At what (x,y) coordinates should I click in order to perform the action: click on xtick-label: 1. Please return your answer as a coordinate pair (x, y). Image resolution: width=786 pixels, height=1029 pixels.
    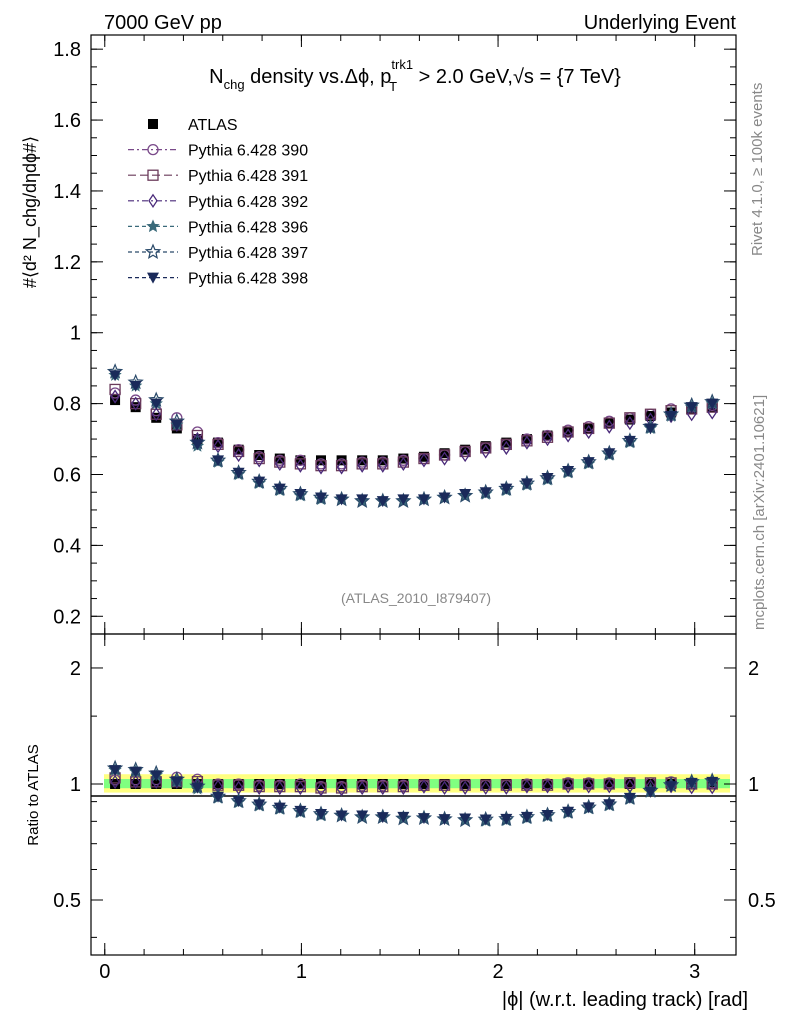
    Looking at the image, I should click on (301, 972).